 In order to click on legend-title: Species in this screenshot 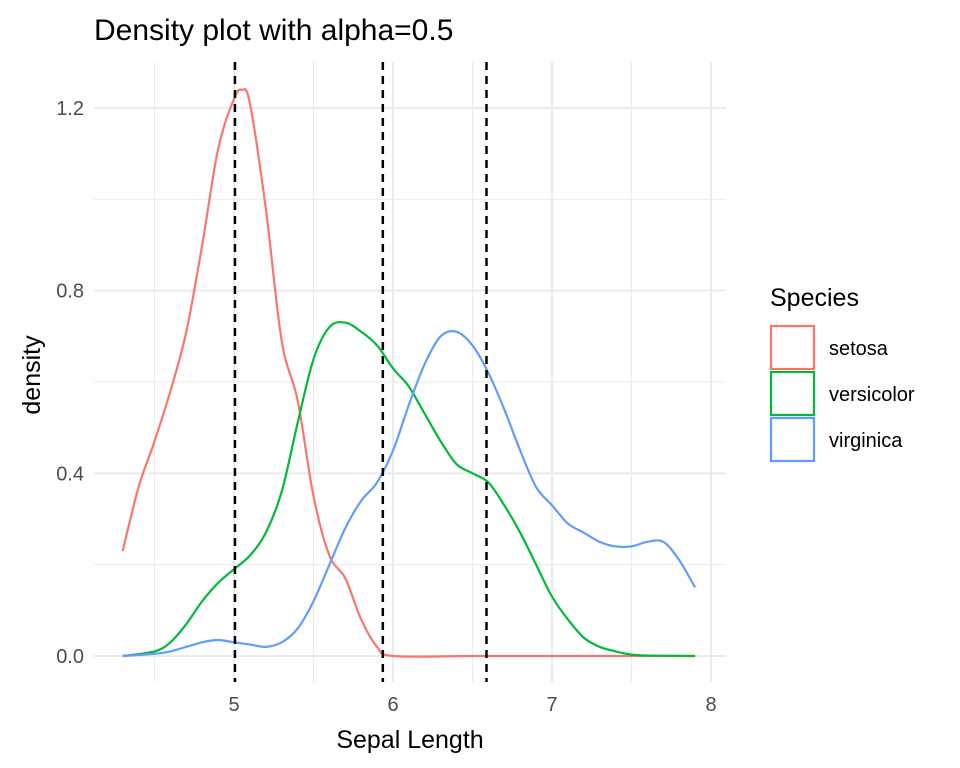, I will do `click(814, 298)`.